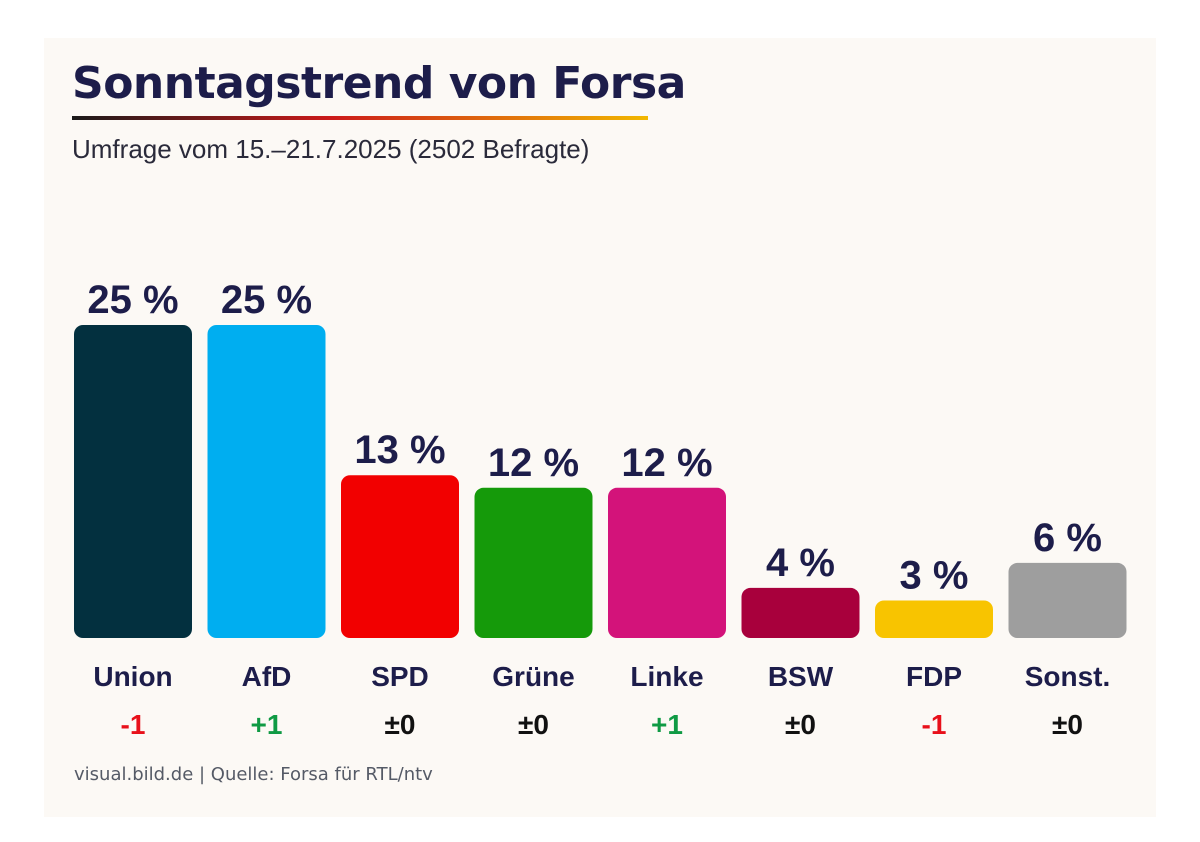 This screenshot has height=842, width=1200. What do you see at coordinates (400, 676) in the screenshot?
I see `category-label-3: SPD` at bounding box center [400, 676].